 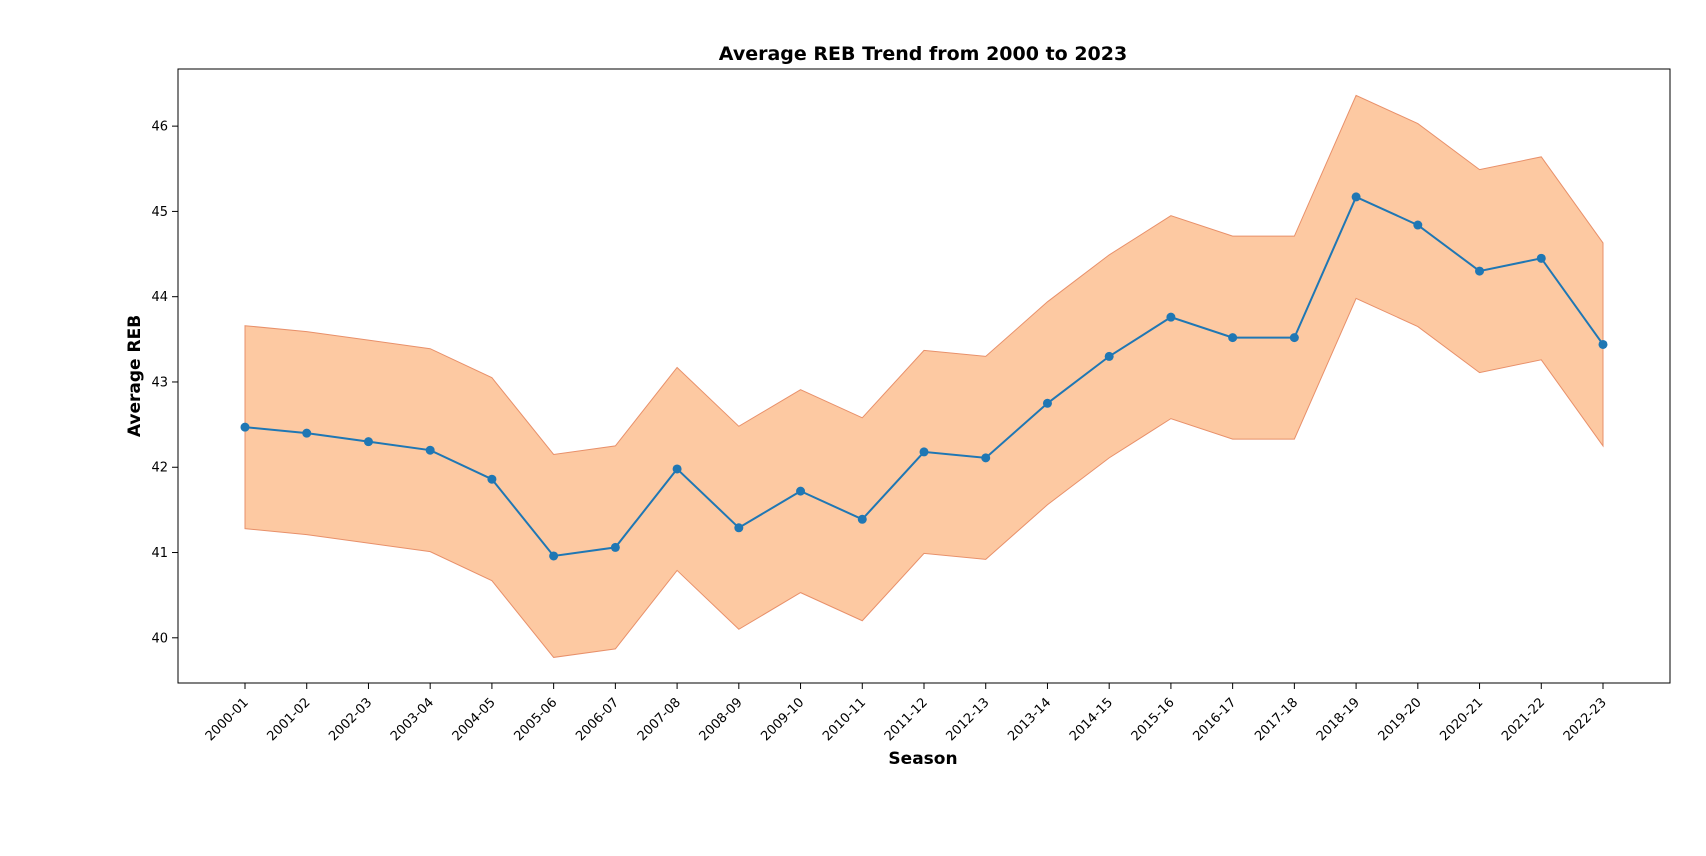 What do you see at coordinates (135, 376) in the screenshot?
I see `y-axis-label: Average REB` at bounding box center [135, 376].